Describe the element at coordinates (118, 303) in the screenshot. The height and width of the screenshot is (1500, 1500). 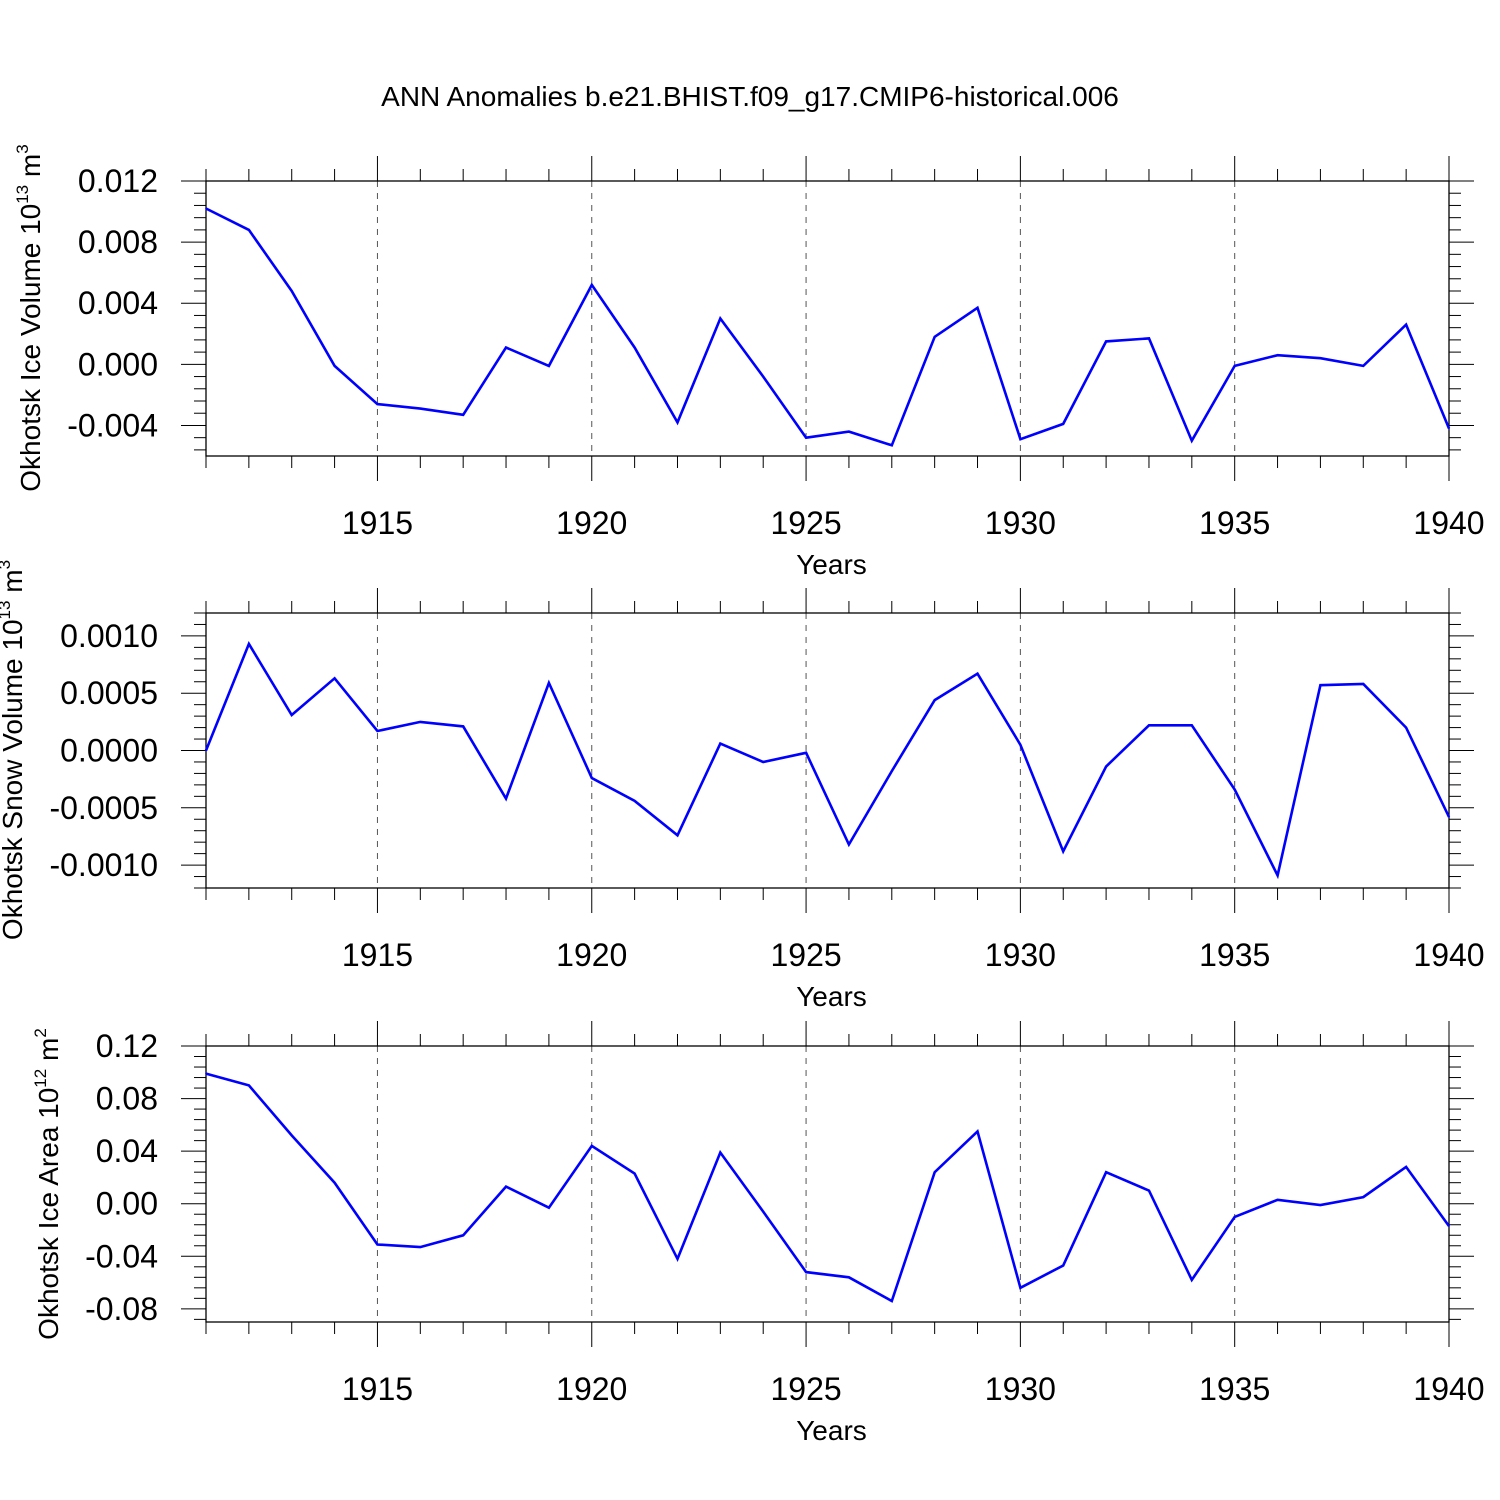
I see `y-tick-label: 0.004` at that location.